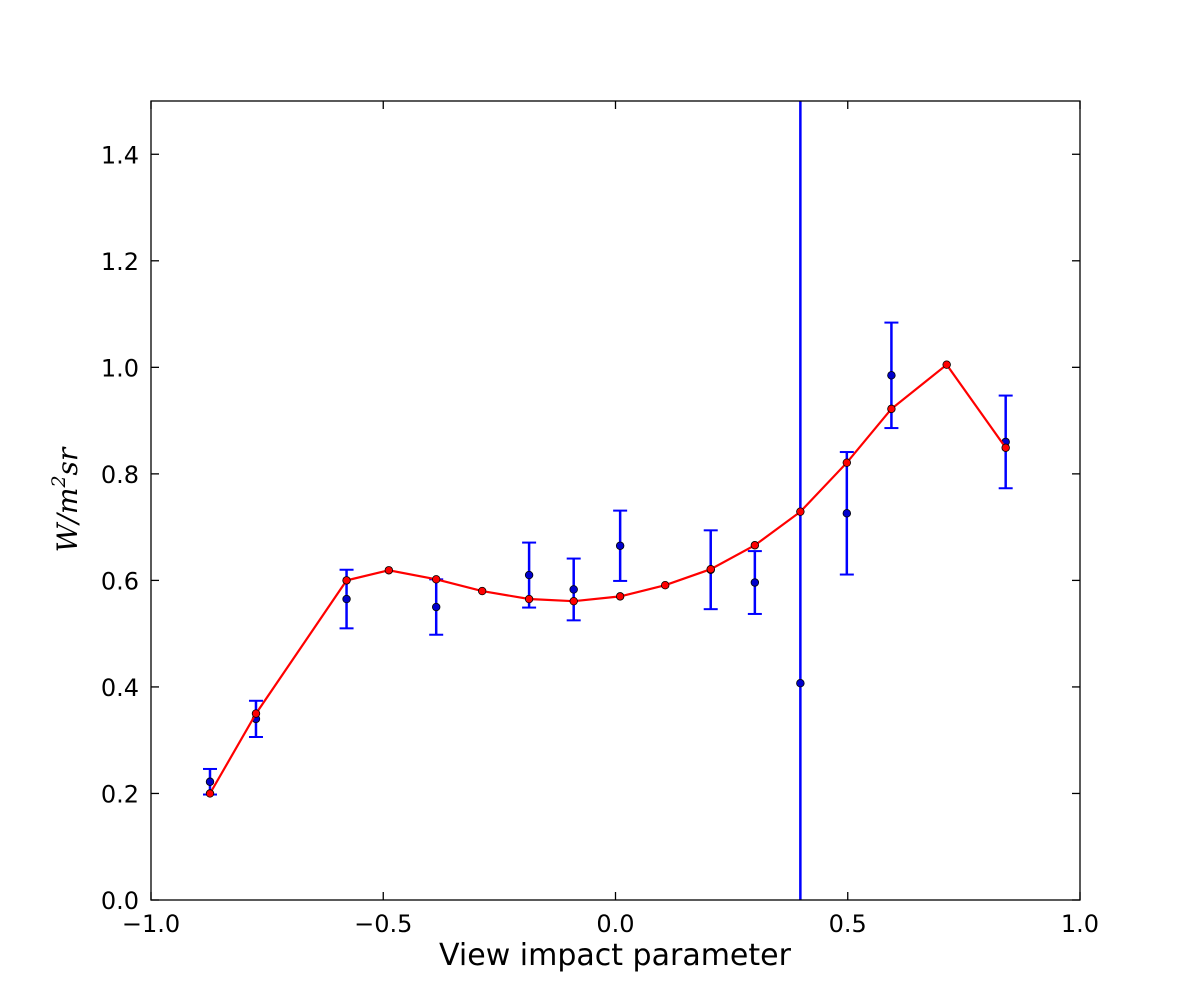  Describe the element at coordinates (66, 499) in the screenshot. I see `y-axis-label: W/m2sr` at that location.